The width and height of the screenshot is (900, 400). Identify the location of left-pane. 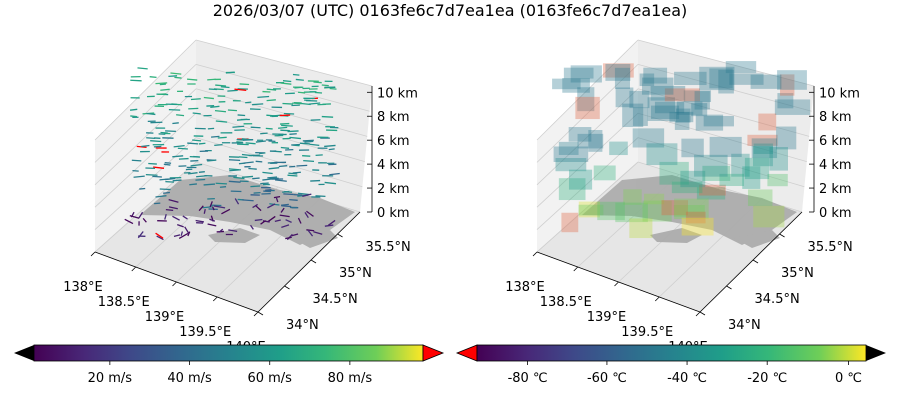
(587, 146).